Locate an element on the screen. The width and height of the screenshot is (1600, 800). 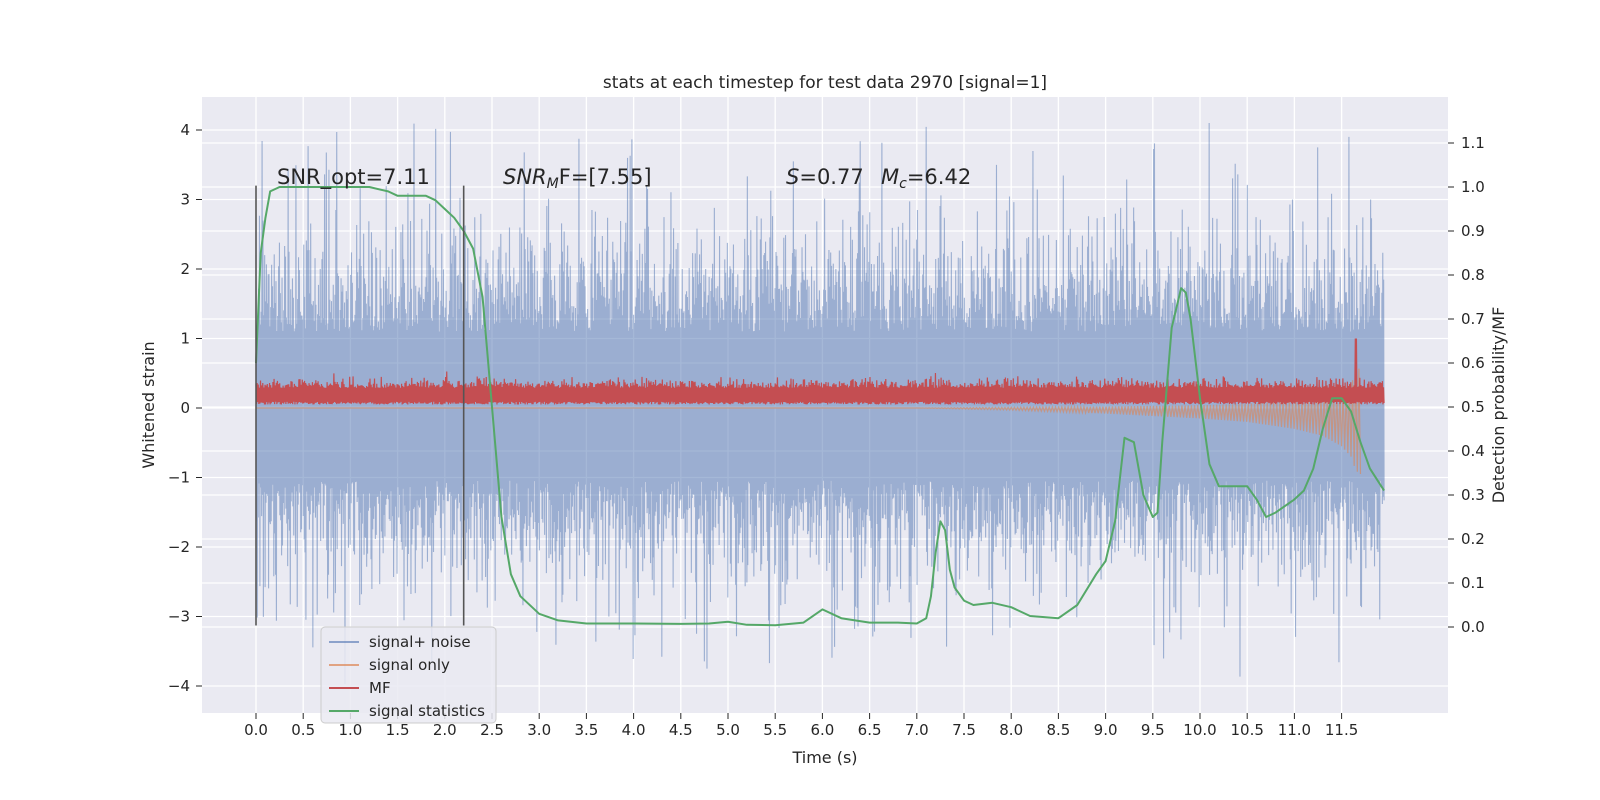
y-right-tick-label: 0.4 is located at coordinates (1473, 451).